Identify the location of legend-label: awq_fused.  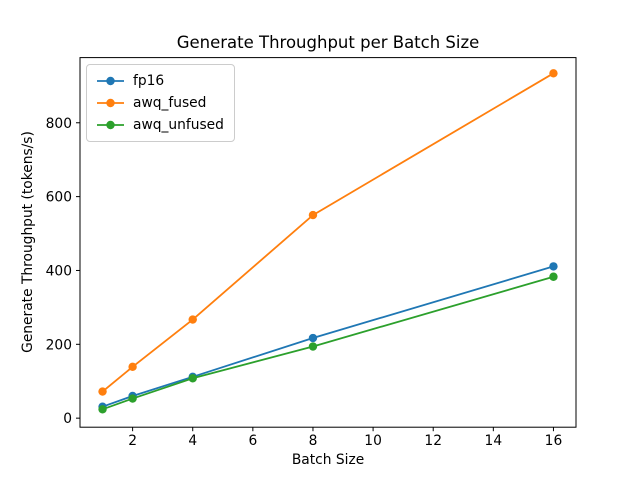
(170, 103).